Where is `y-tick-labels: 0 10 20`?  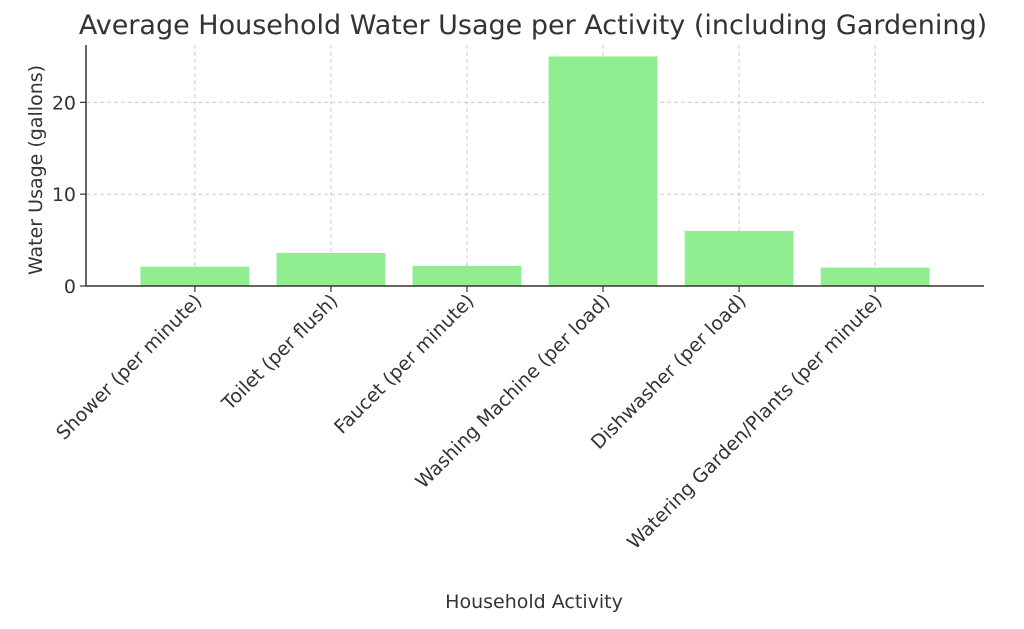 y-tick-labels: 0 10 20 is located at coordinates (69, 195).